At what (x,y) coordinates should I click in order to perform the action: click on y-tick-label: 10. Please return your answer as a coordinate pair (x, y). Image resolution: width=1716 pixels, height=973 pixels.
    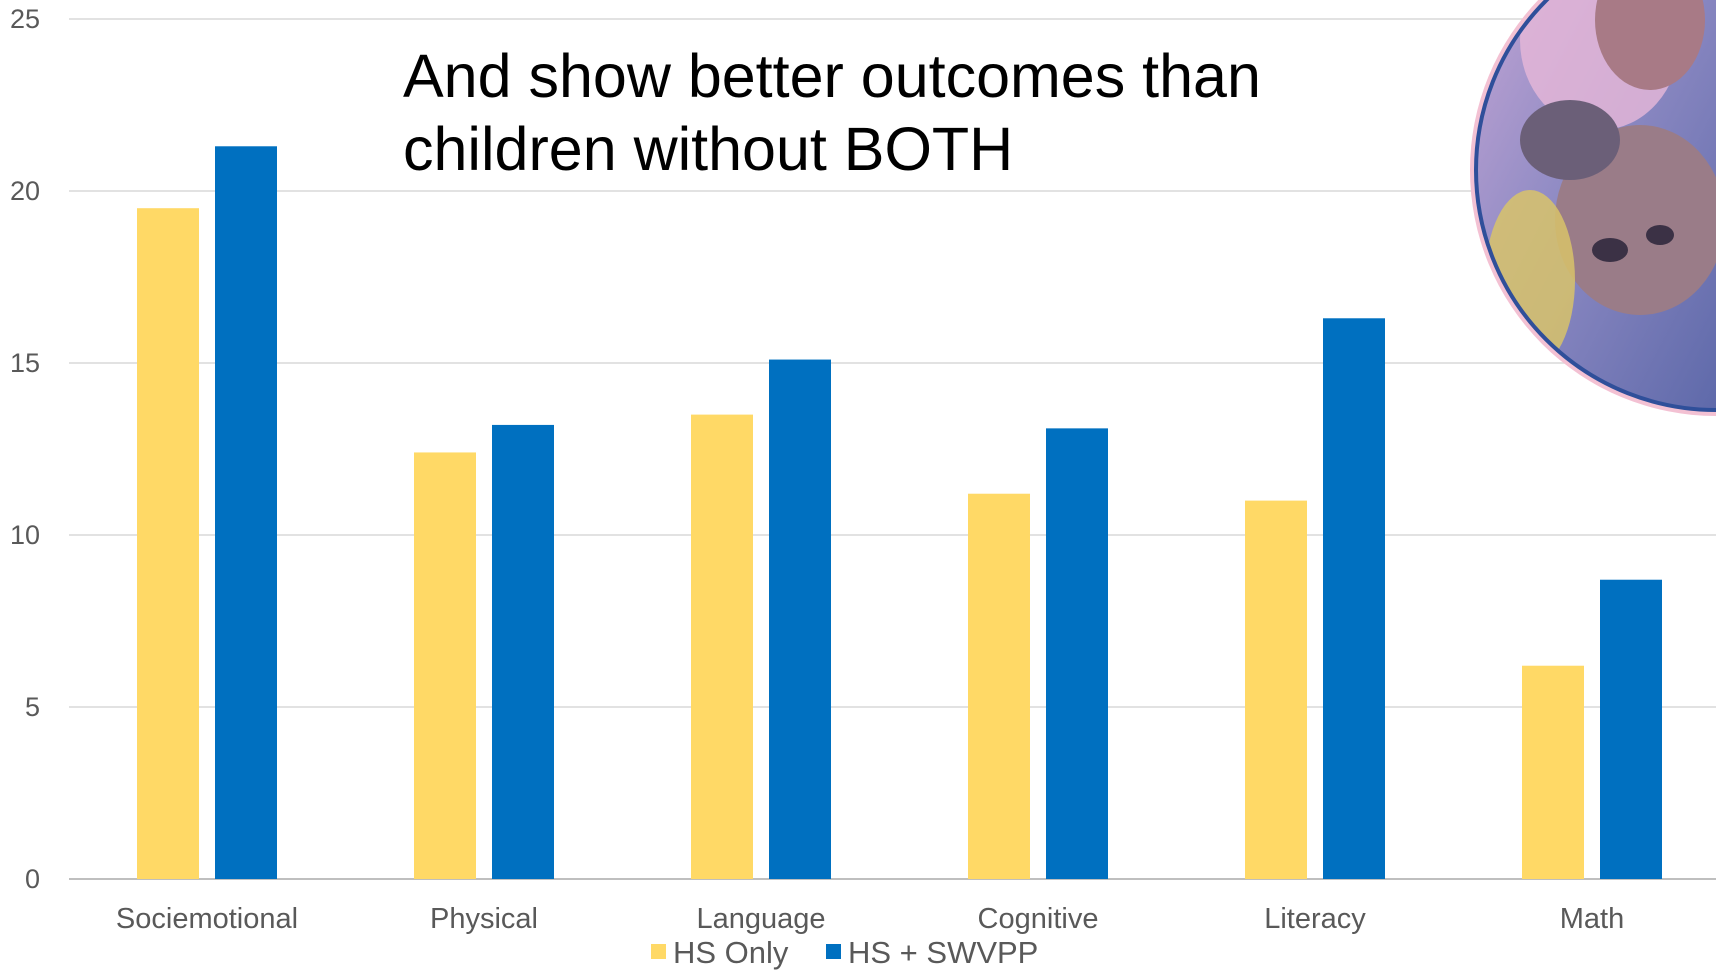
    Looking at the image, I should click on (25, 535).